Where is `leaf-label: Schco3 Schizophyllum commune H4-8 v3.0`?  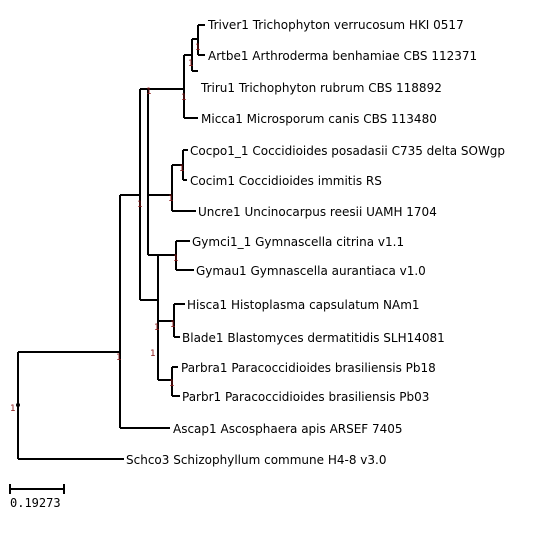
leaf-label: Schco3 Schizophyllum commune H4-8 v3.0 is located at coordinates (256, 460).